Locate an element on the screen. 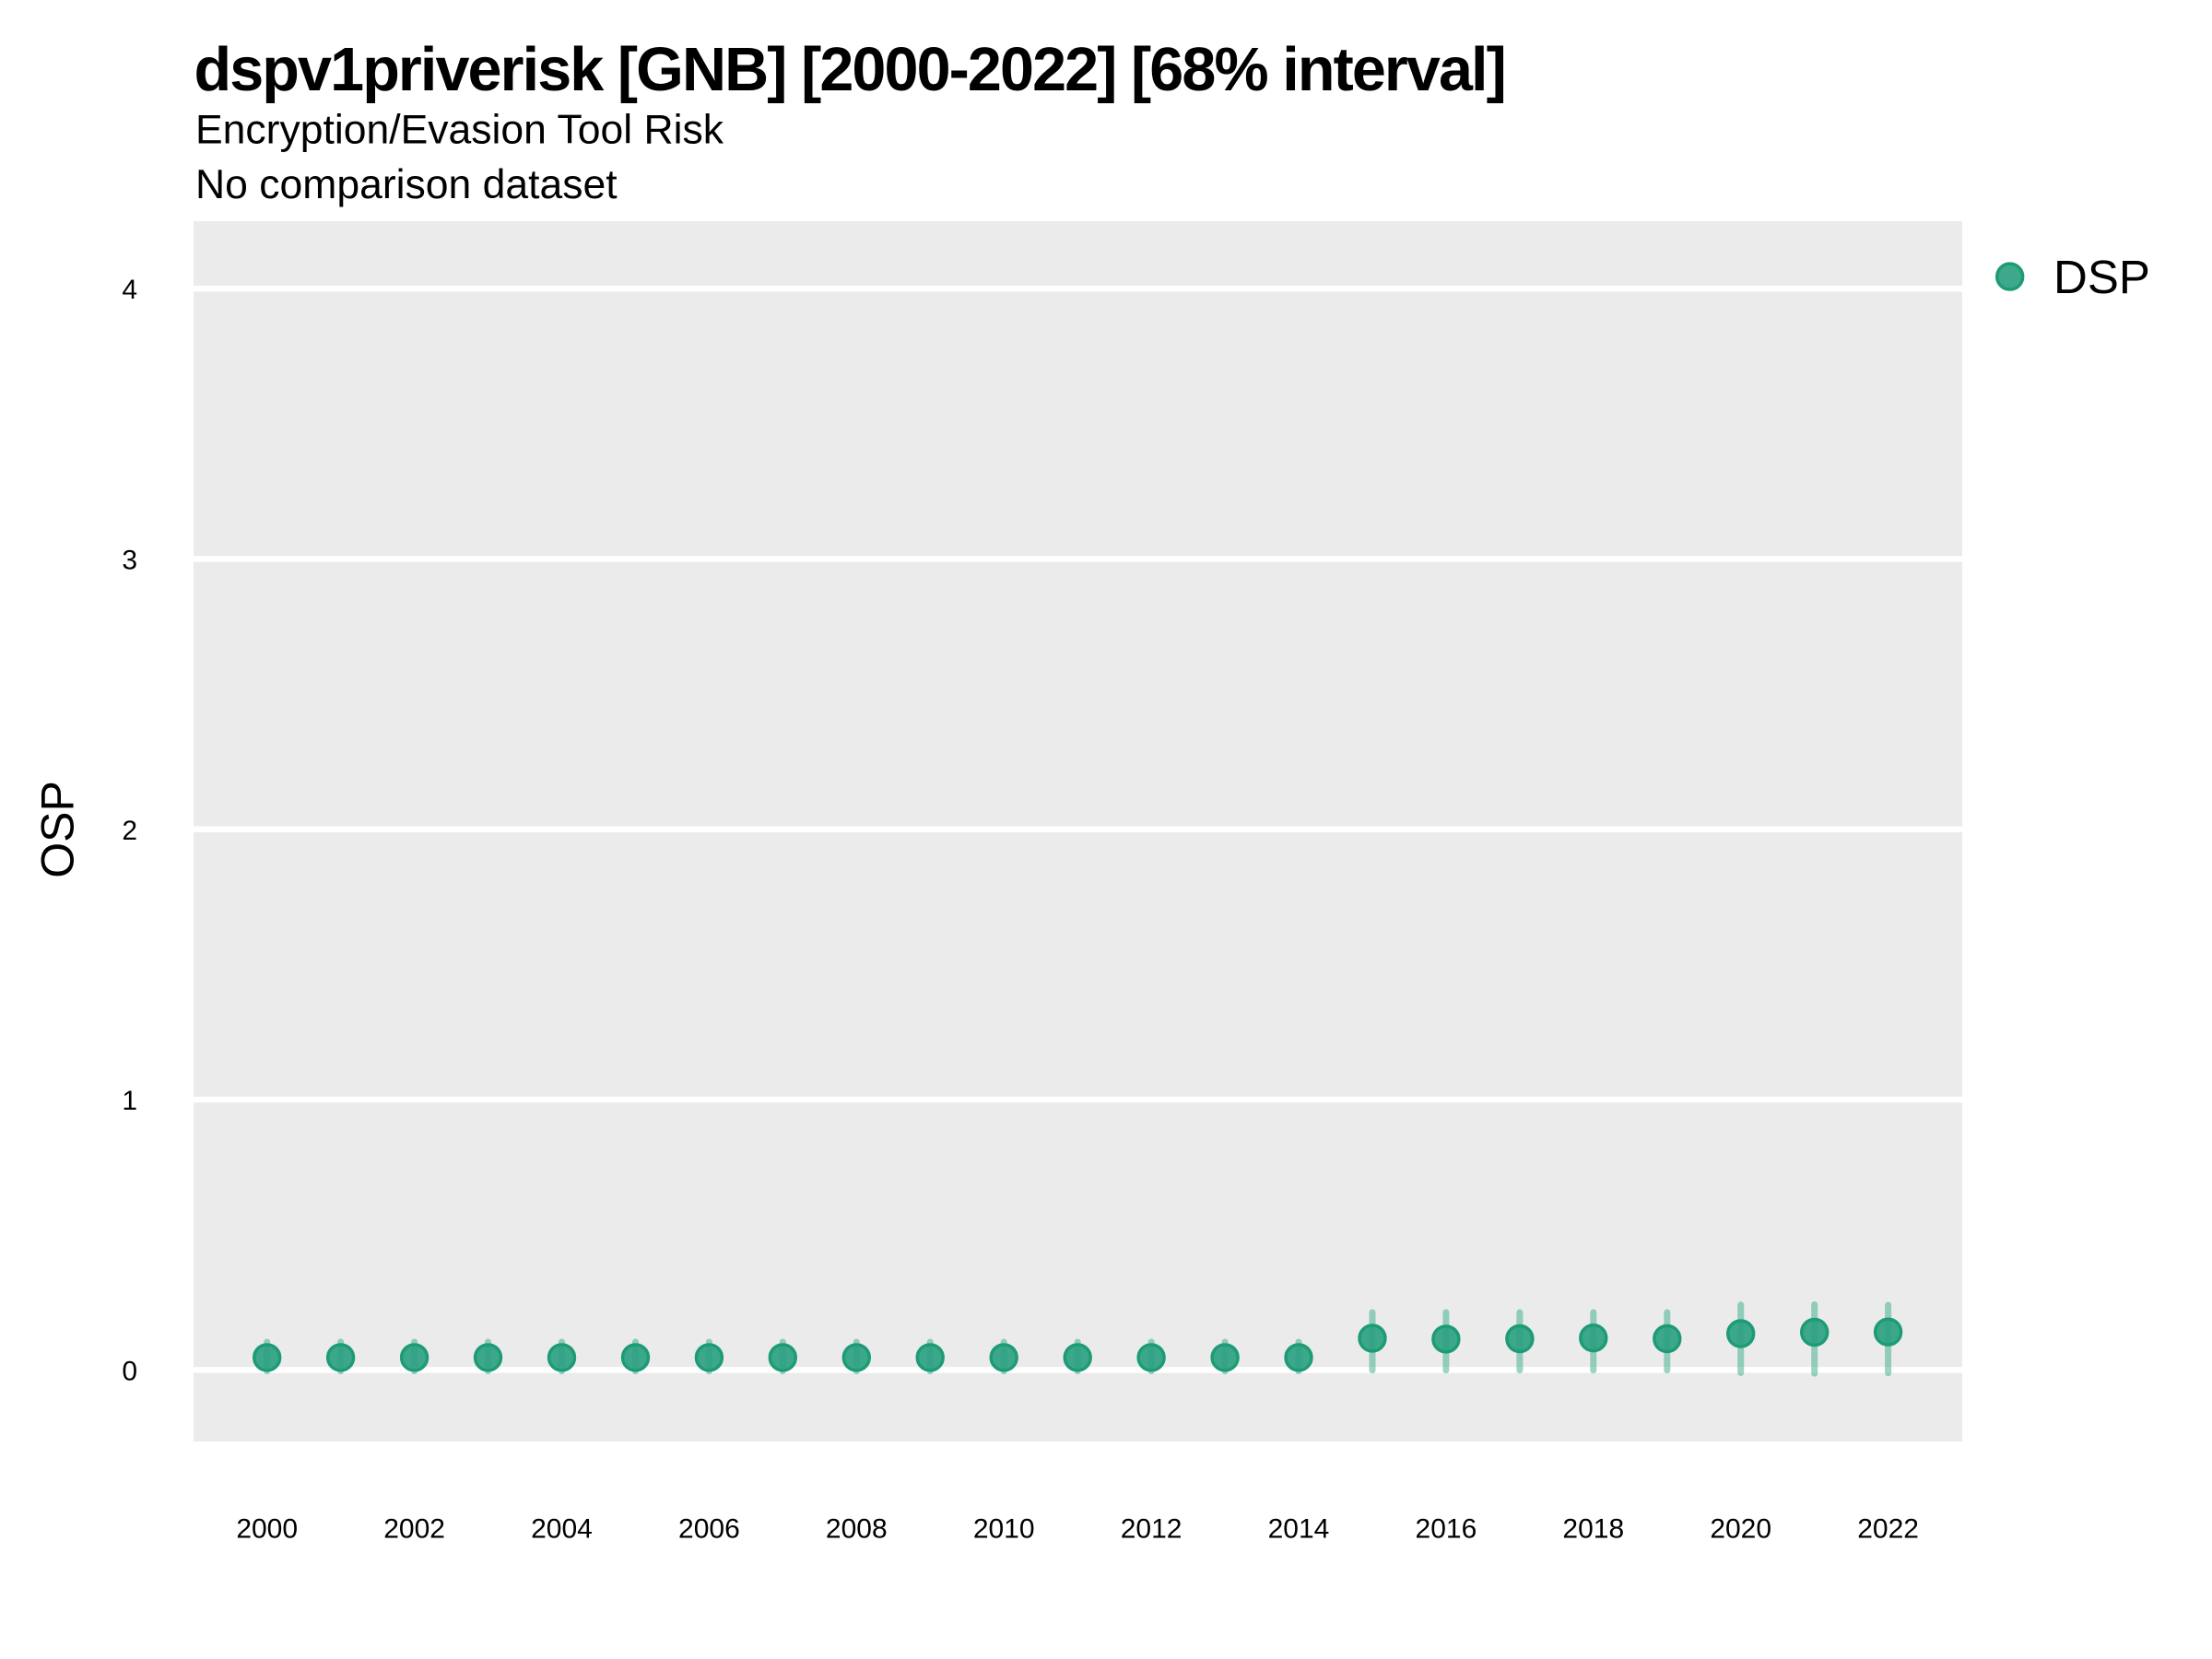  svg-text: 2016 is located at coordinates (1446, 1529).